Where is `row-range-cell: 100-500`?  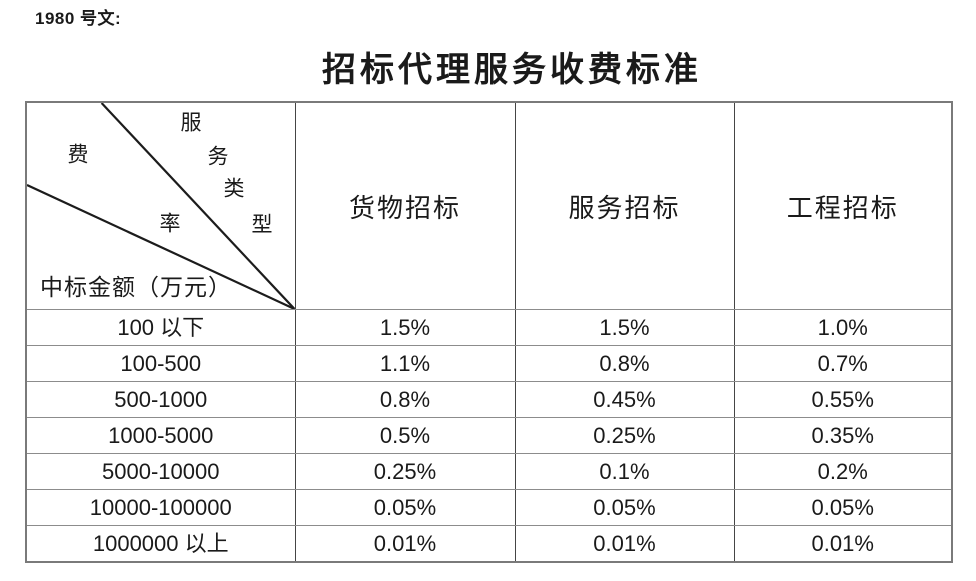
row-range-cell: 100-500 is located at coordinates (160, 363).